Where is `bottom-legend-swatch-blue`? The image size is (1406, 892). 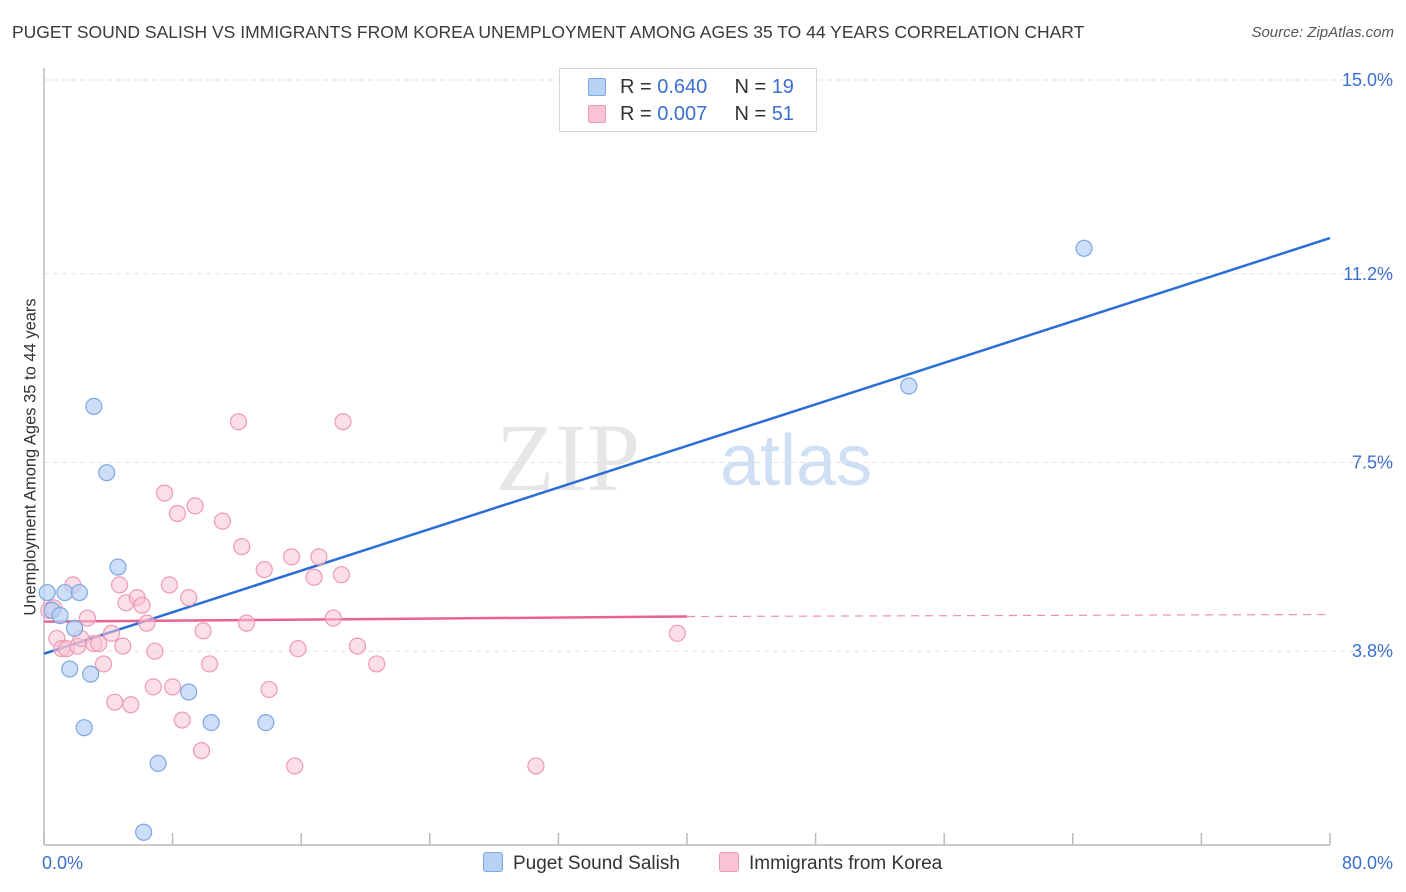 bottom-legend-swatch-blue is located at coordinates (493, 862).